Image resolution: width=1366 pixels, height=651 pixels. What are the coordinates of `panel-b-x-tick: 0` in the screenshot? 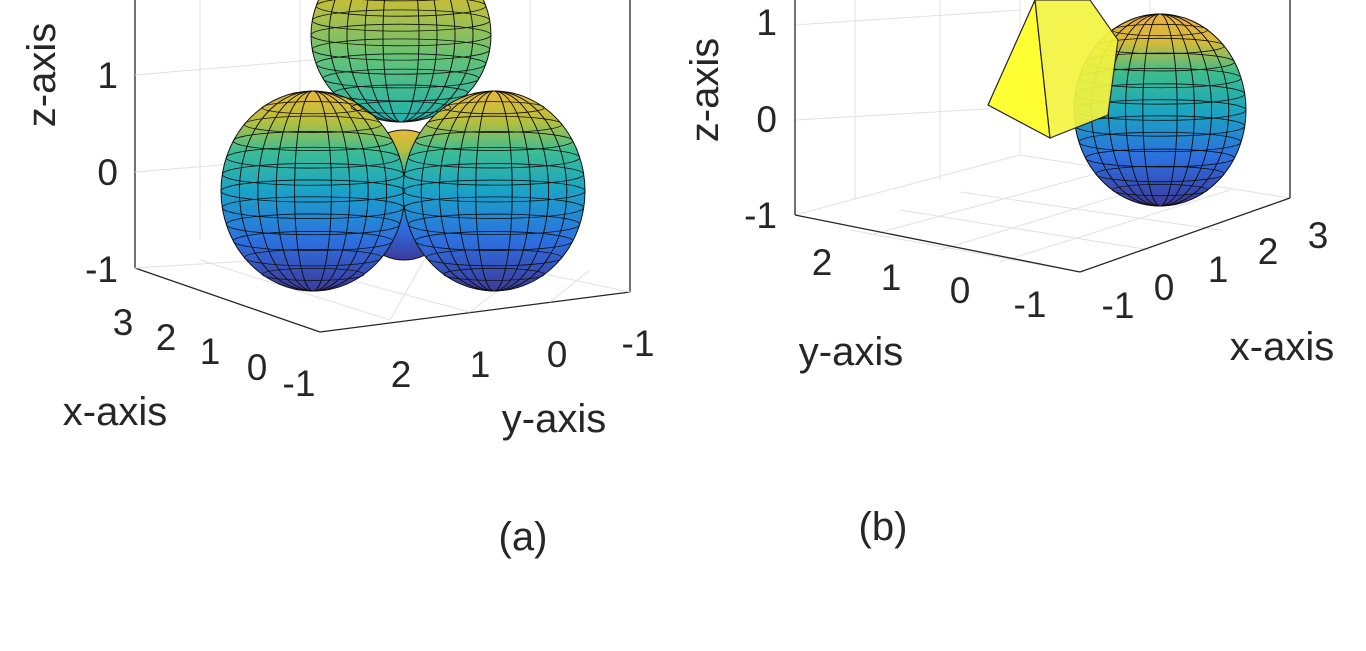 It's located at (1164, 287).